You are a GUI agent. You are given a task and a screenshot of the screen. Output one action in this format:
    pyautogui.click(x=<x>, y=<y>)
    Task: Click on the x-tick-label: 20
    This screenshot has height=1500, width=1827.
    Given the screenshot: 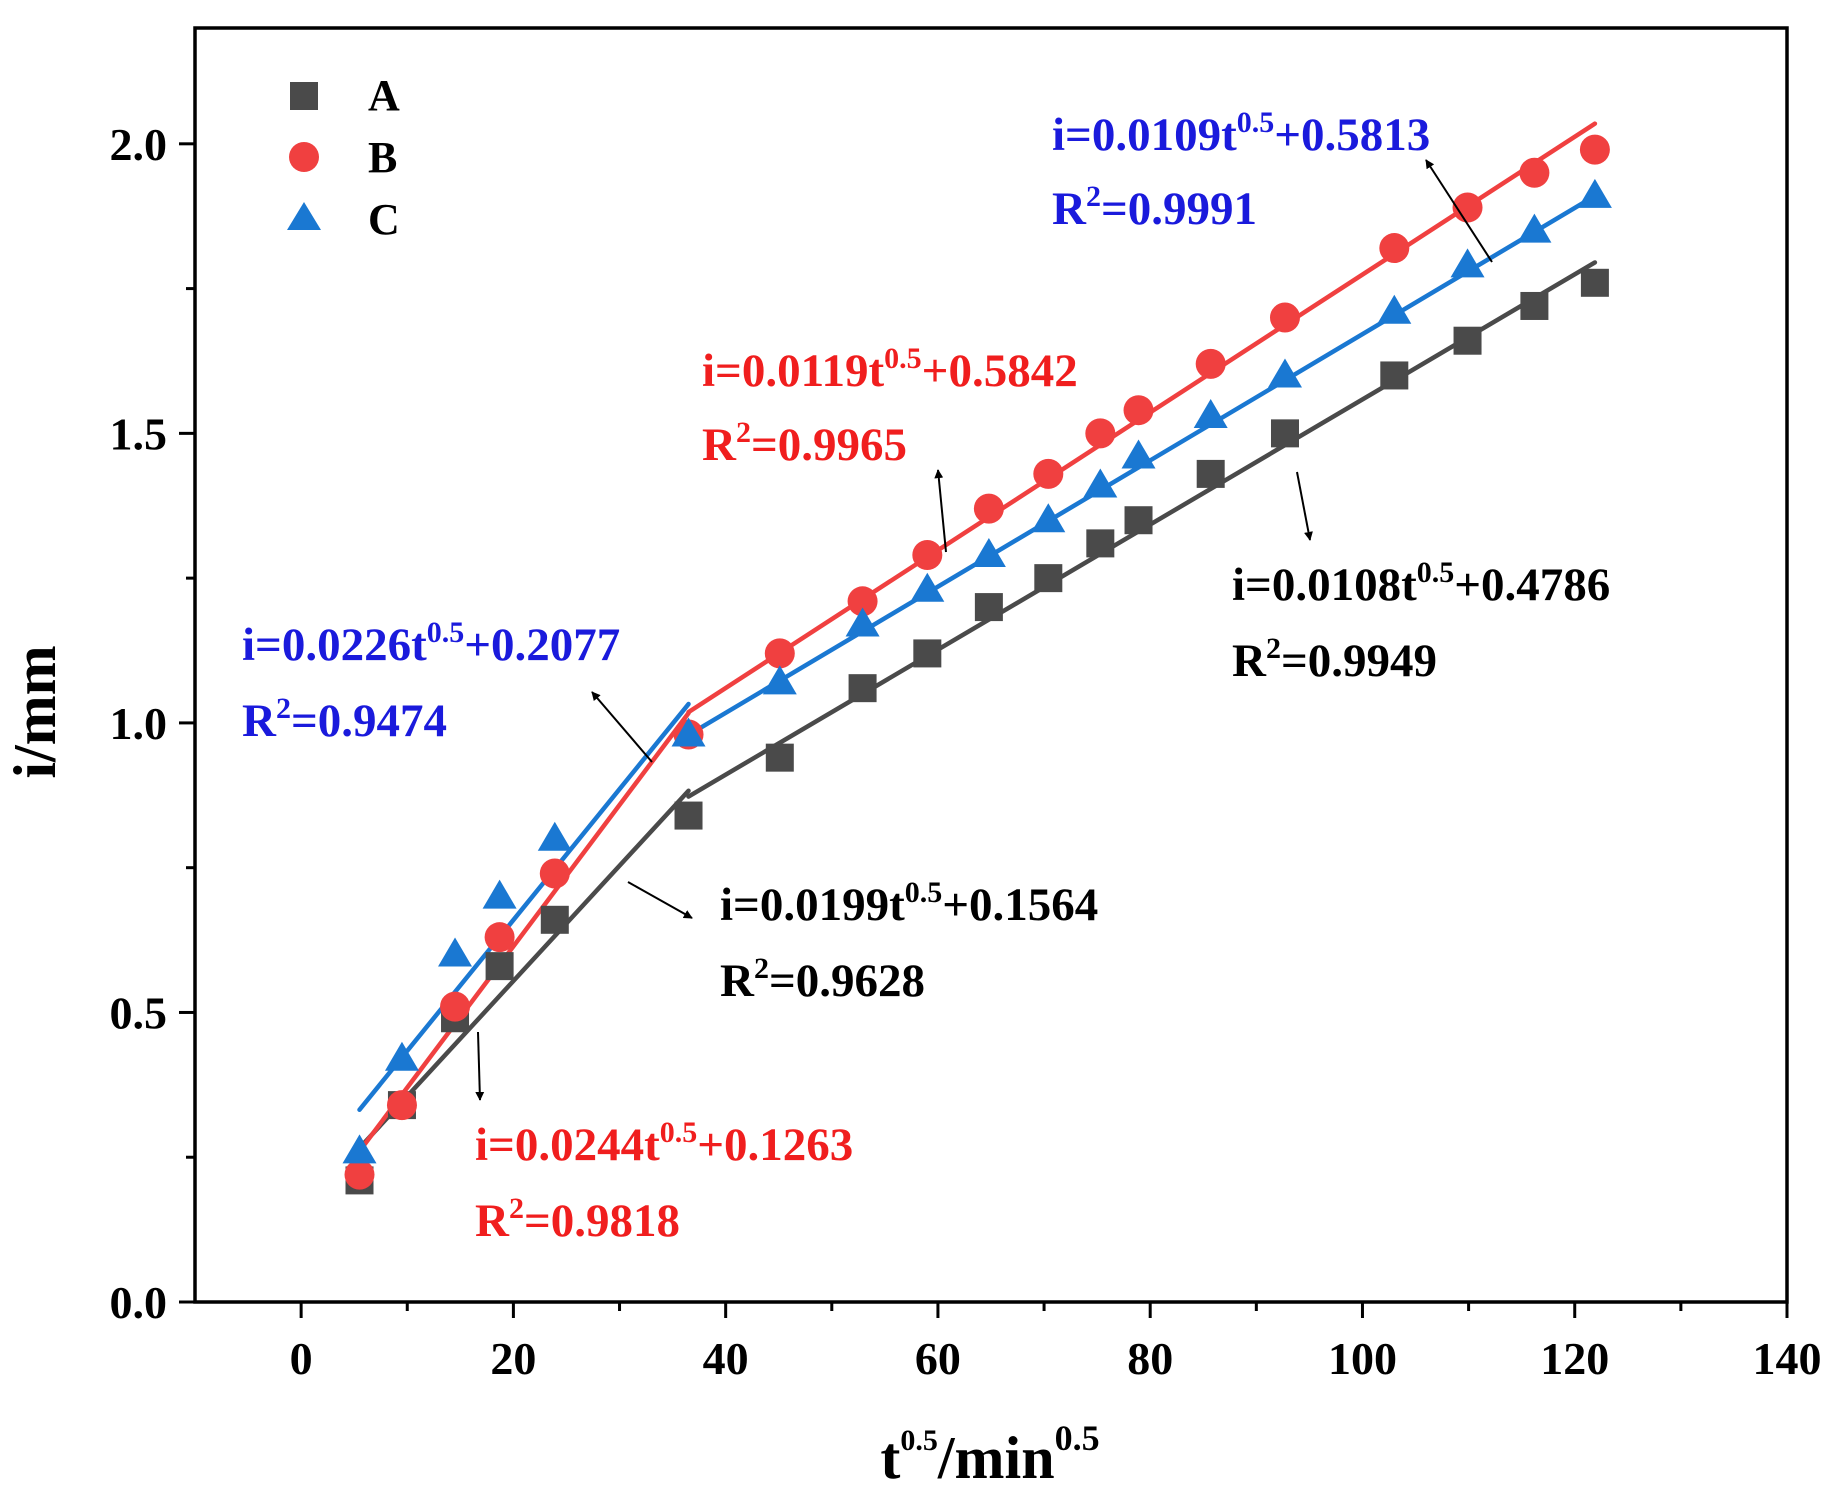 What is the action you would take?
    pyautogui.click(x=513, y=1358)
    